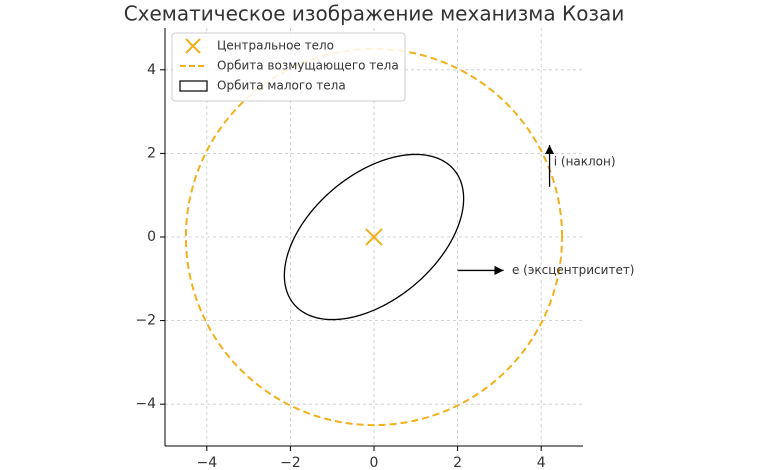  Describe the element at coordinates (151, 153) in the screenshot. I see `y-tick-label: 2` at that location.